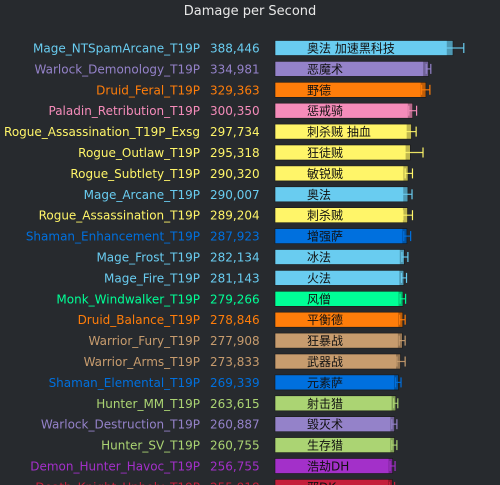 This screenshot has width=500, height=485. What do you see at coordinates (235, 216) in the screenshot?
I see `bar-value-label: 289,204` at bounding box center [235, 216].